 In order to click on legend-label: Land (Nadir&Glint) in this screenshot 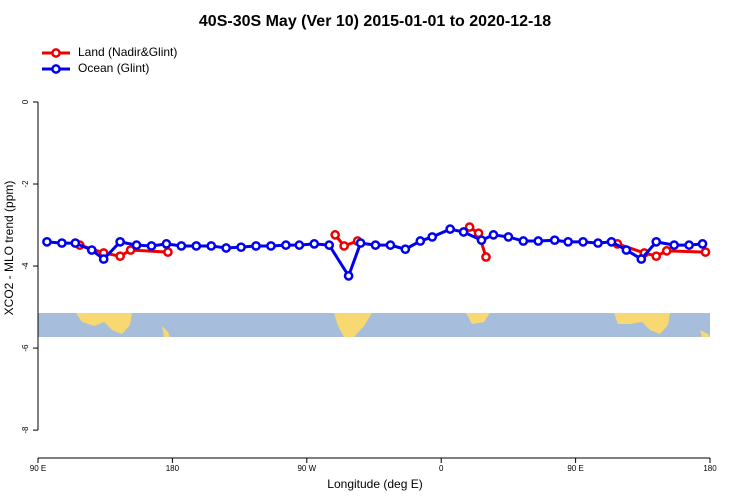, I will do `click(127, 52)`.